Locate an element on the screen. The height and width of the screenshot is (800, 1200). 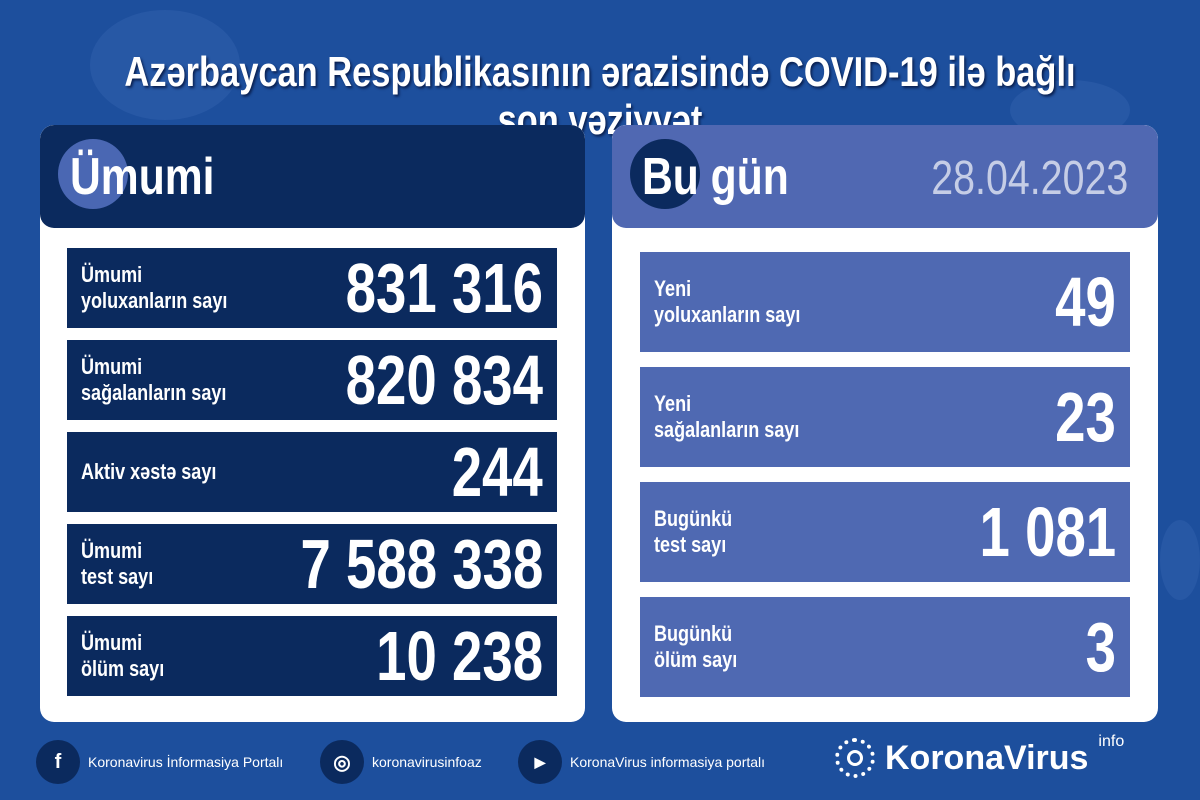
facebook-icon: f is located at coordinates (58, 762).